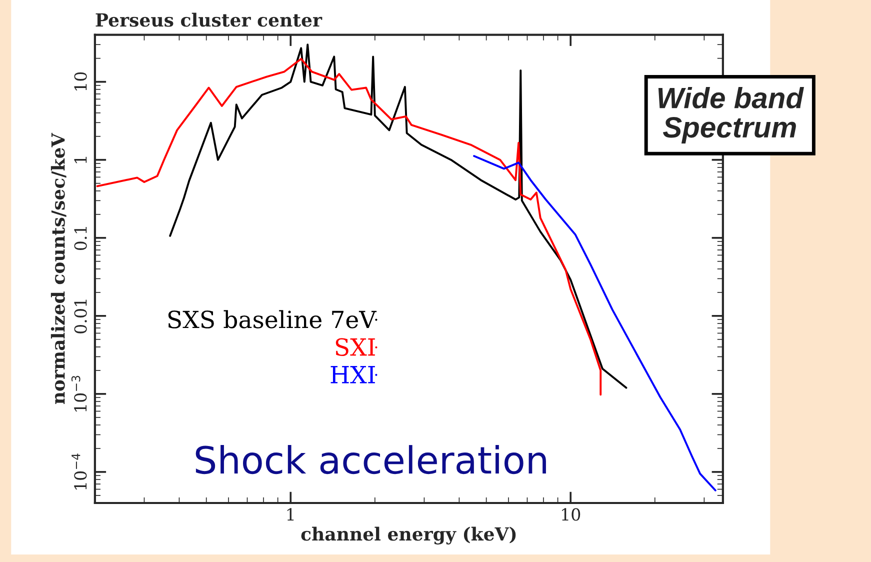 The height and width of the screenshot is (562, 871). I want to click on y-tick-label: 0.01, so click(80, 317).